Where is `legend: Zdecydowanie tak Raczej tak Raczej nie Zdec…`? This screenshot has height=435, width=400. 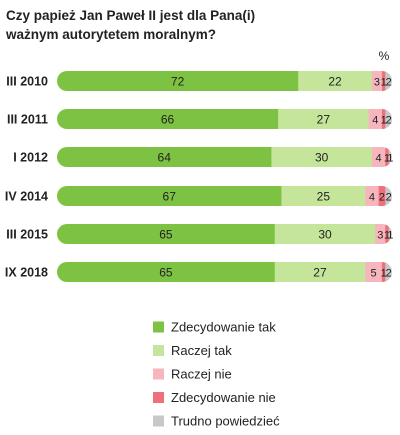
legend: Zdecydowanie tak Raczej tak Raczej nie Zdec… is located at coordinates (216, 374).